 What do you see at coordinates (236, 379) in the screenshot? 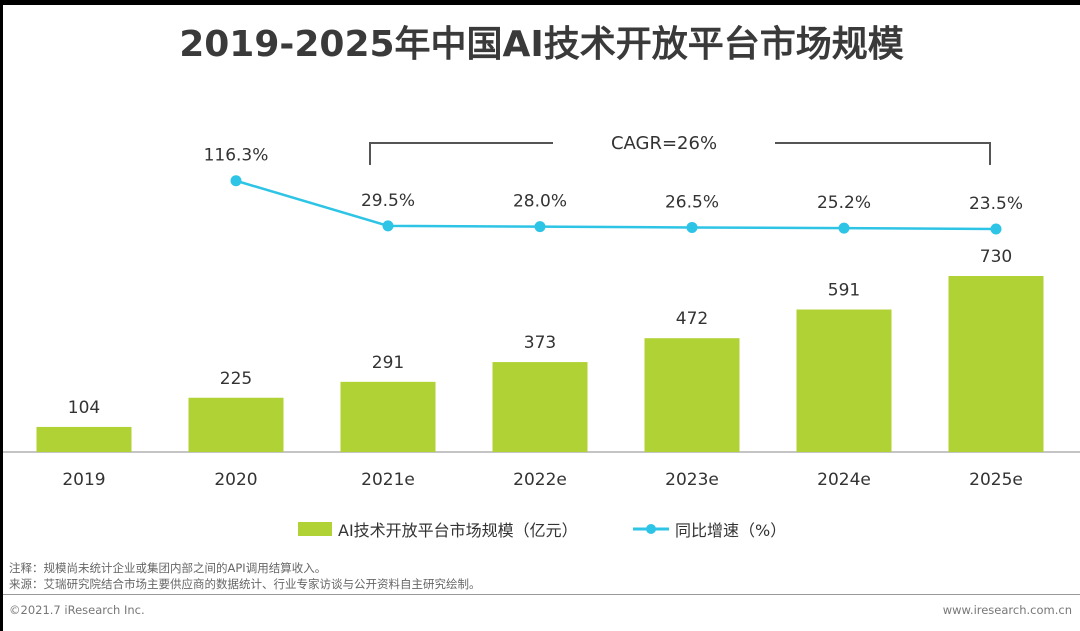
I see `bar-value-label: 225` at bounding box center [236, 379].